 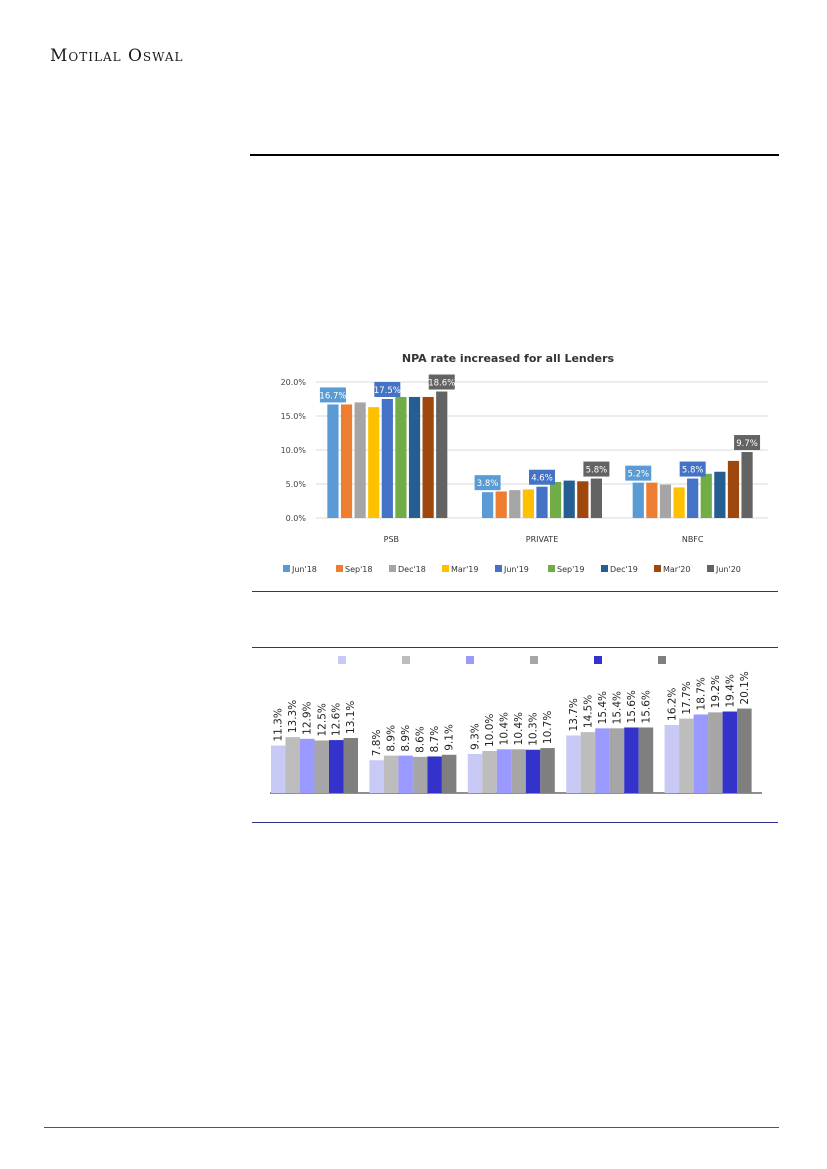 I want to click on data-label: 3.8%, so click(x=488, y=484).